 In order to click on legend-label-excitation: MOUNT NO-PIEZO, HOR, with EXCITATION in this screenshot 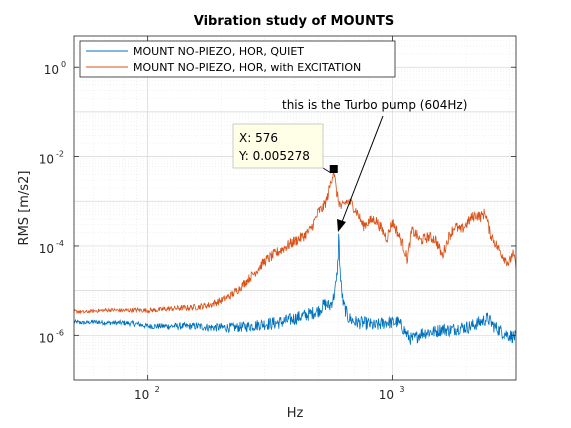, I will do `click(247, 67)`.